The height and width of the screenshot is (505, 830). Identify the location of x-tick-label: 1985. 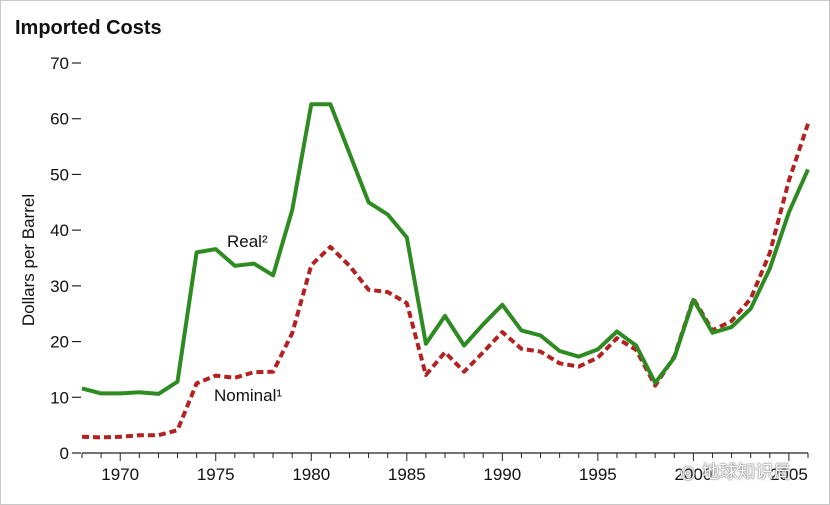
(407, 474).